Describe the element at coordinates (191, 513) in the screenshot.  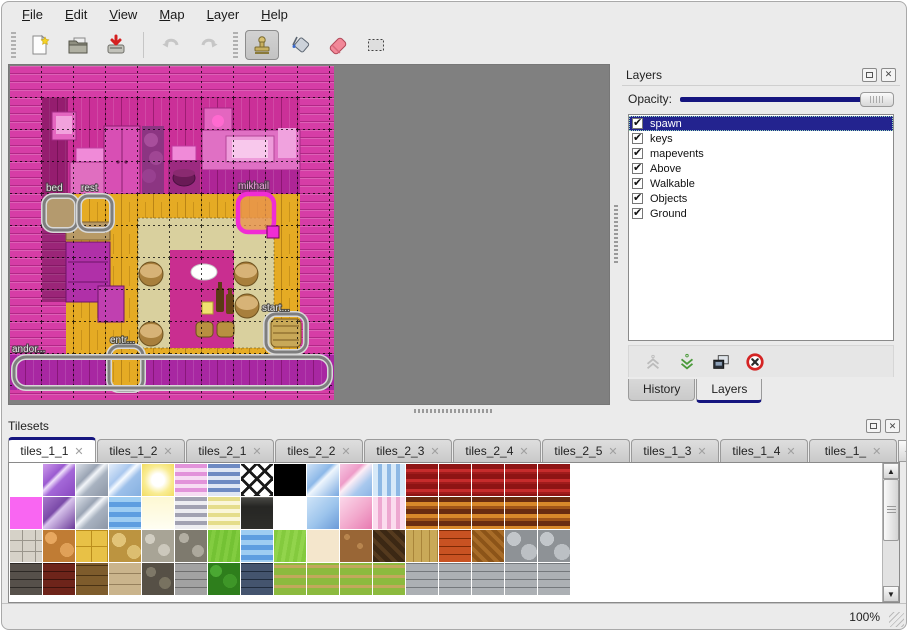
I see `tile-stripe-gray` at that location.